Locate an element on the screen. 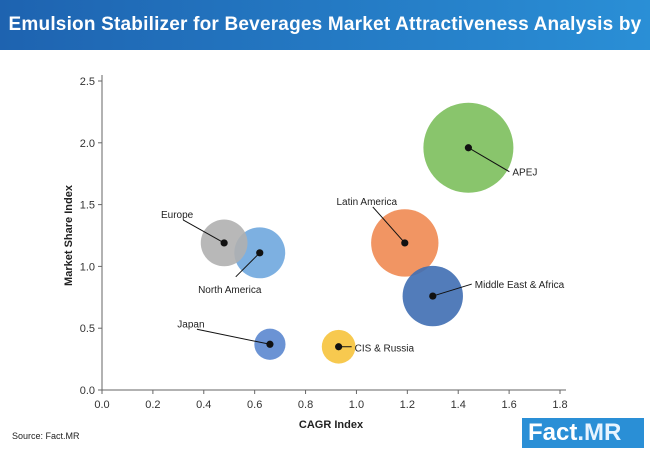  x-tick-label: 1.8 is located at coordinates (559, 405).